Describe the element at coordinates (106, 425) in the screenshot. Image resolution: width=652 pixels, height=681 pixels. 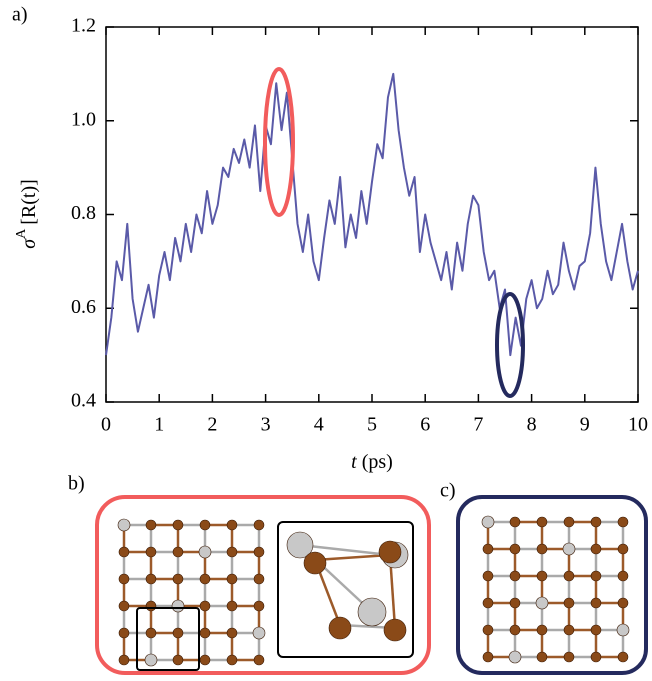
I see `x-tick-label: 0` at that location.